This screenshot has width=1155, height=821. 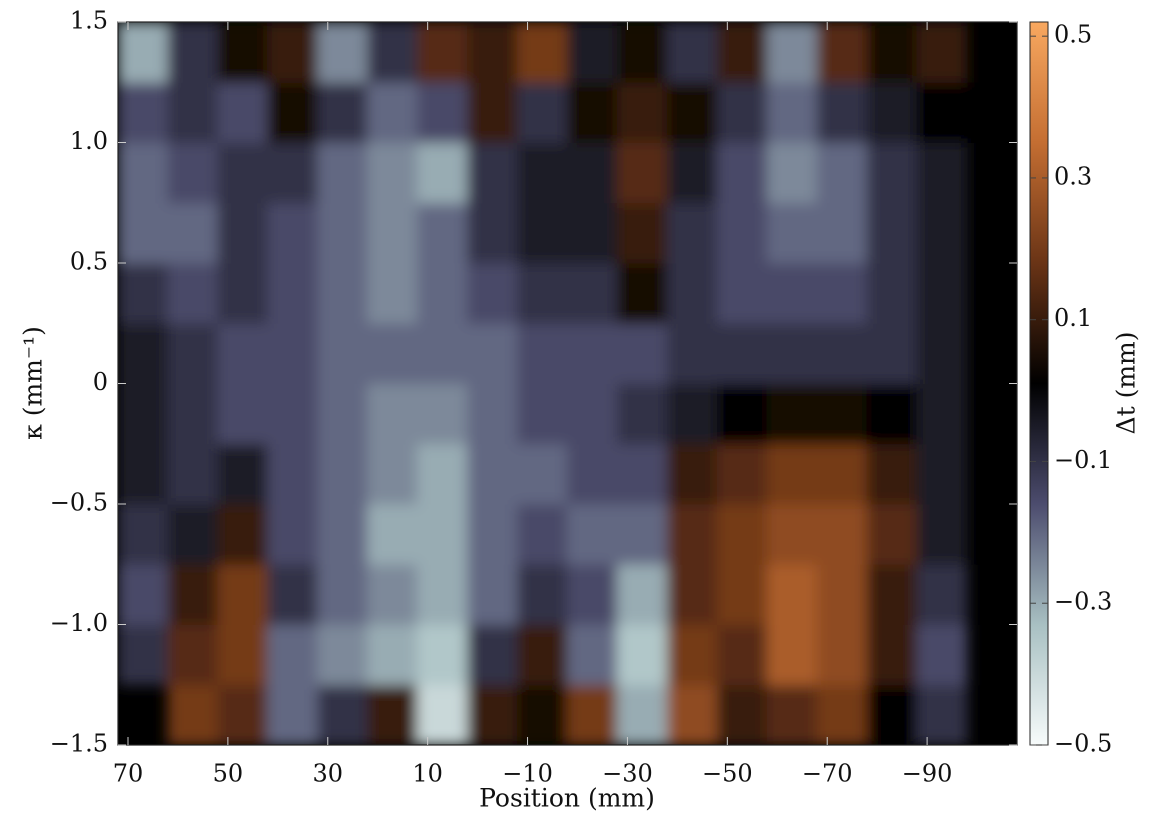 What do you see at coordinates (327, 774) in the screenshot?
I see `x-tick-label: 30` at bounding box center [327, 774].